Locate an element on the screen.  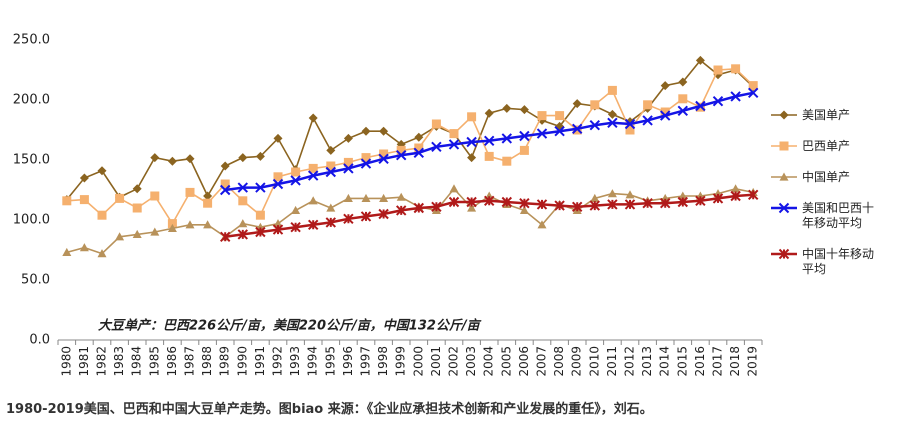
x-tick-label: 2001 is located at coordinates (436, 361).